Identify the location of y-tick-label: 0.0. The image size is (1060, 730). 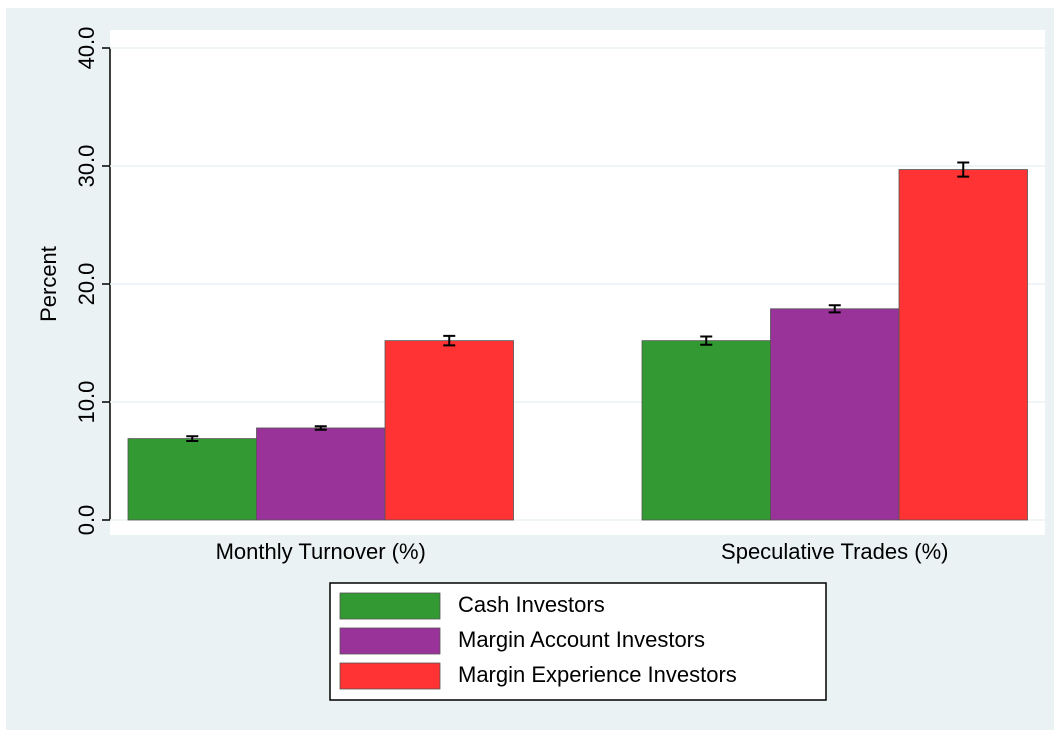
(86, 520).